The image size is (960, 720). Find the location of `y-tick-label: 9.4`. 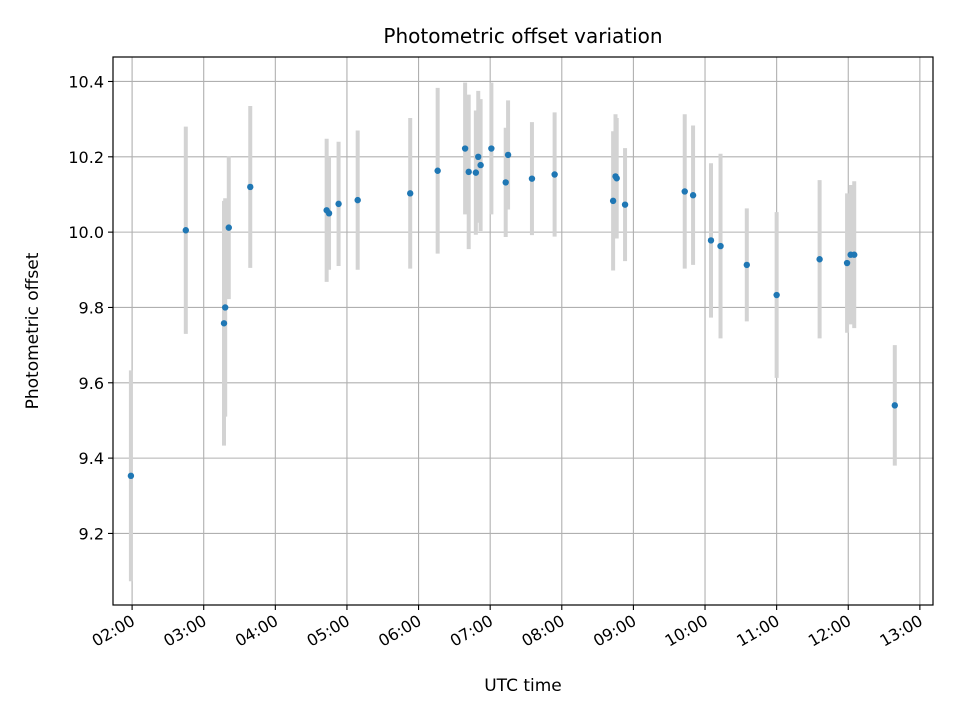

y-tick-label: 9.4 is located at coordinates (91, 458).